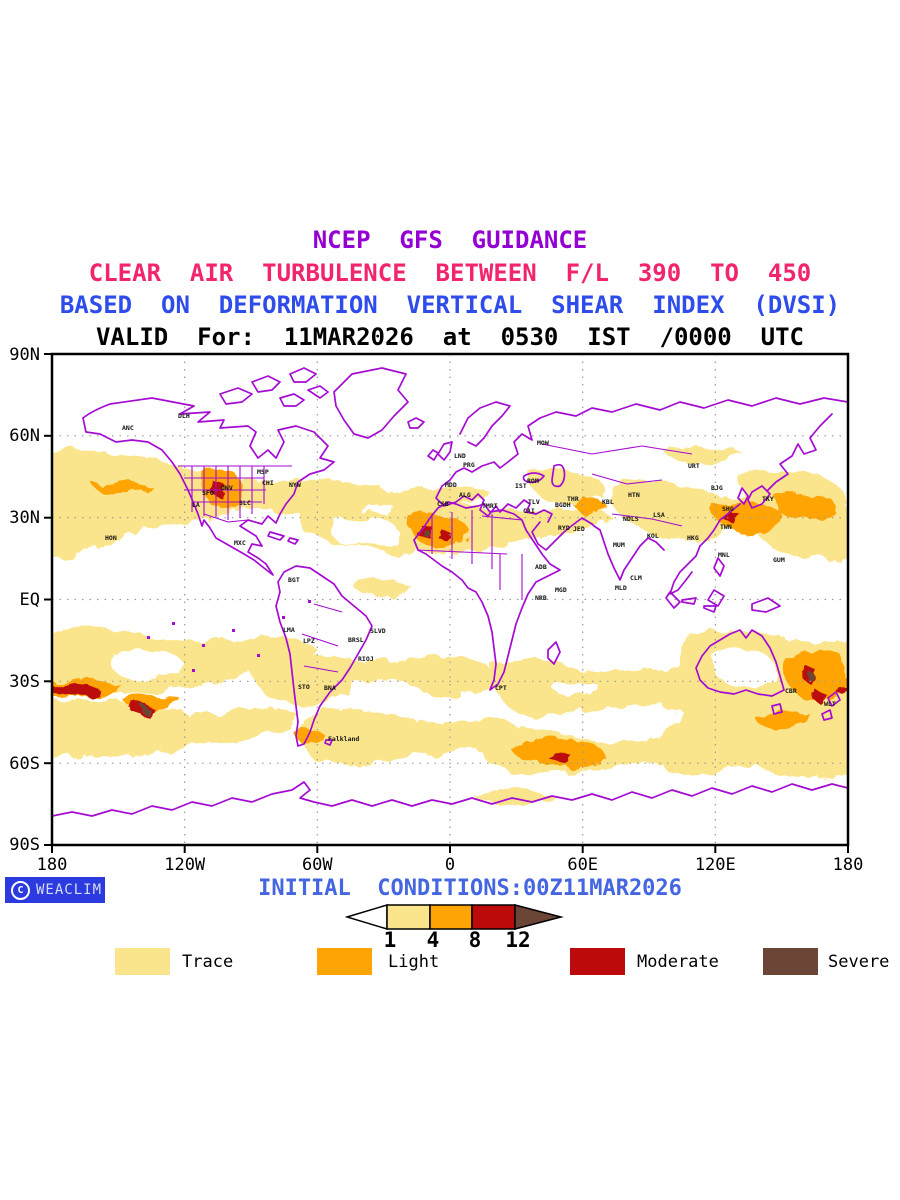 The width and height of the screenshot is (900, 1200). What do you see at coordinates (451, 485) in the screenshot?
I see `station-label: MDD` at bounding box center [451, 485].